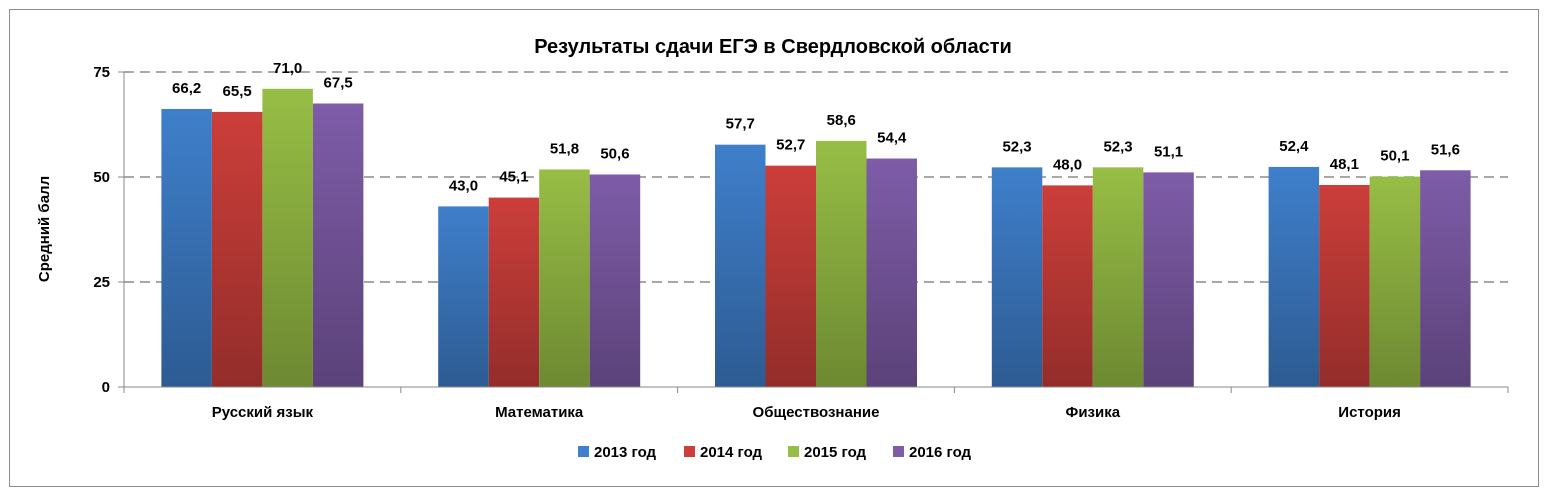  I want to click on data-label: 48,0, so click(1067, 164).